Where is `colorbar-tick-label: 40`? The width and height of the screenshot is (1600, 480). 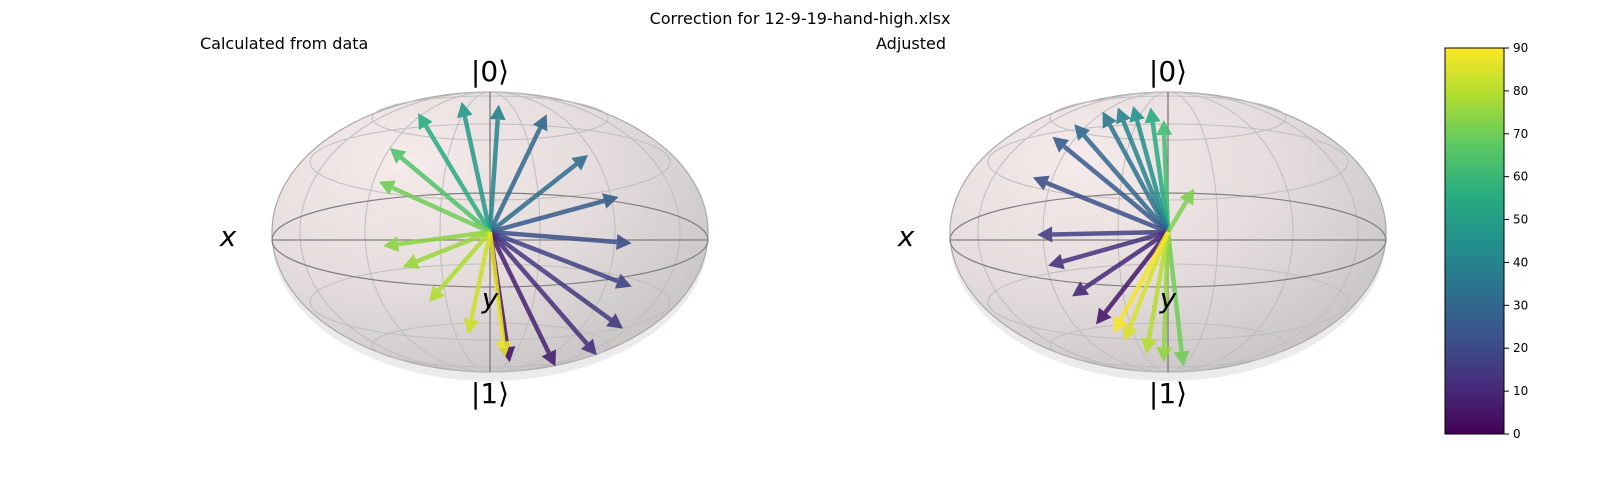
colorbar-tick-label: 40 is located at coordinates (1520, 262).